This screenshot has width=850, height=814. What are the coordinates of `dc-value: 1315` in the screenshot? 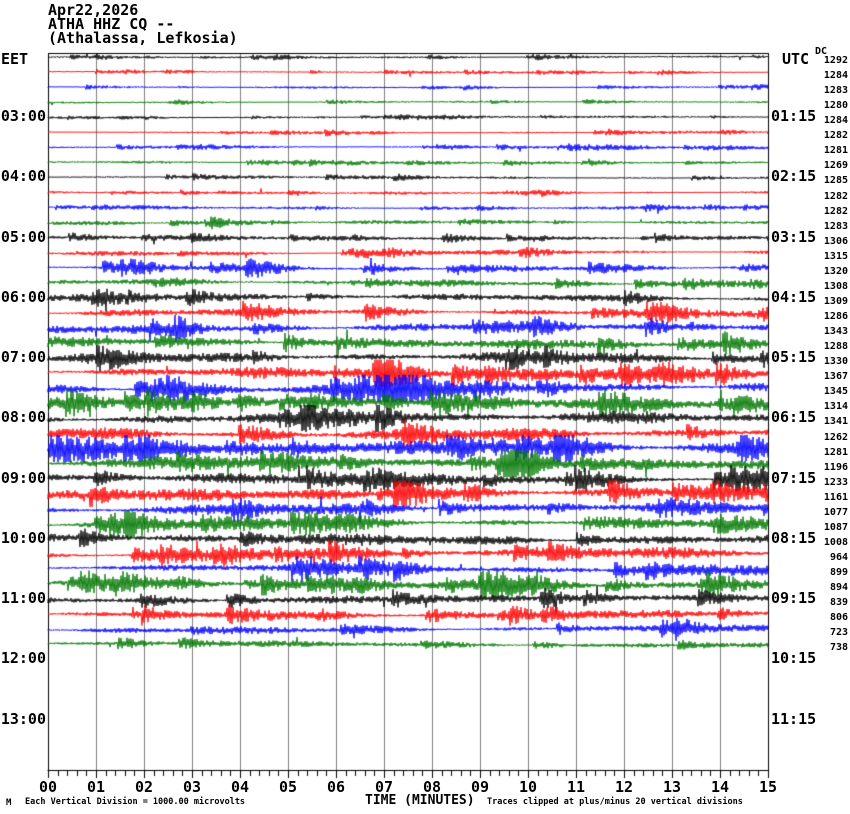 It's located at (835, 256).